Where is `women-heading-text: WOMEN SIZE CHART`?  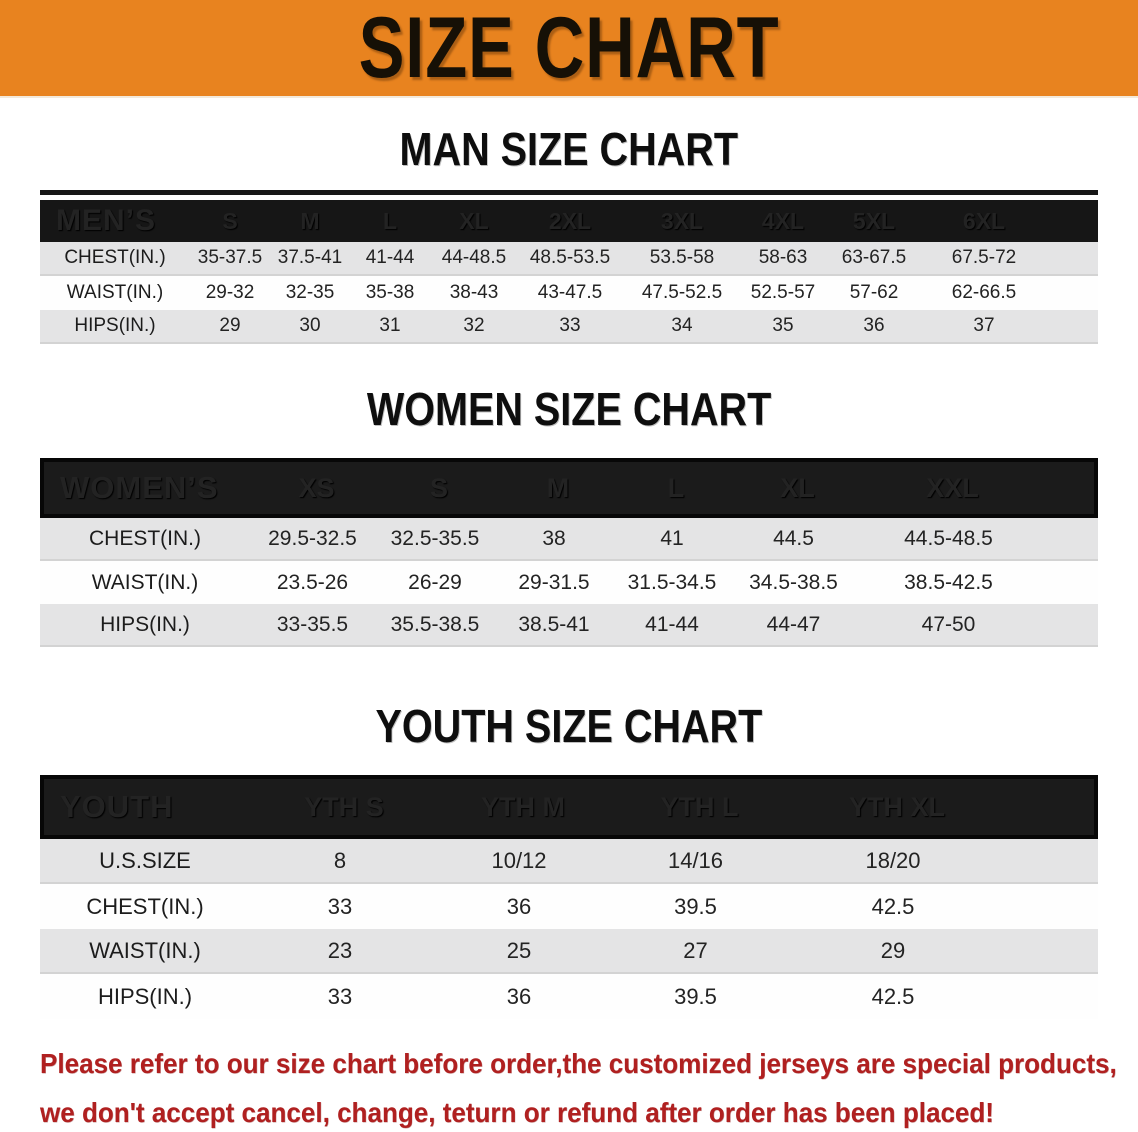 women-heading-text: WOMEN SIZE CHART is located at coordinates (569, 409).